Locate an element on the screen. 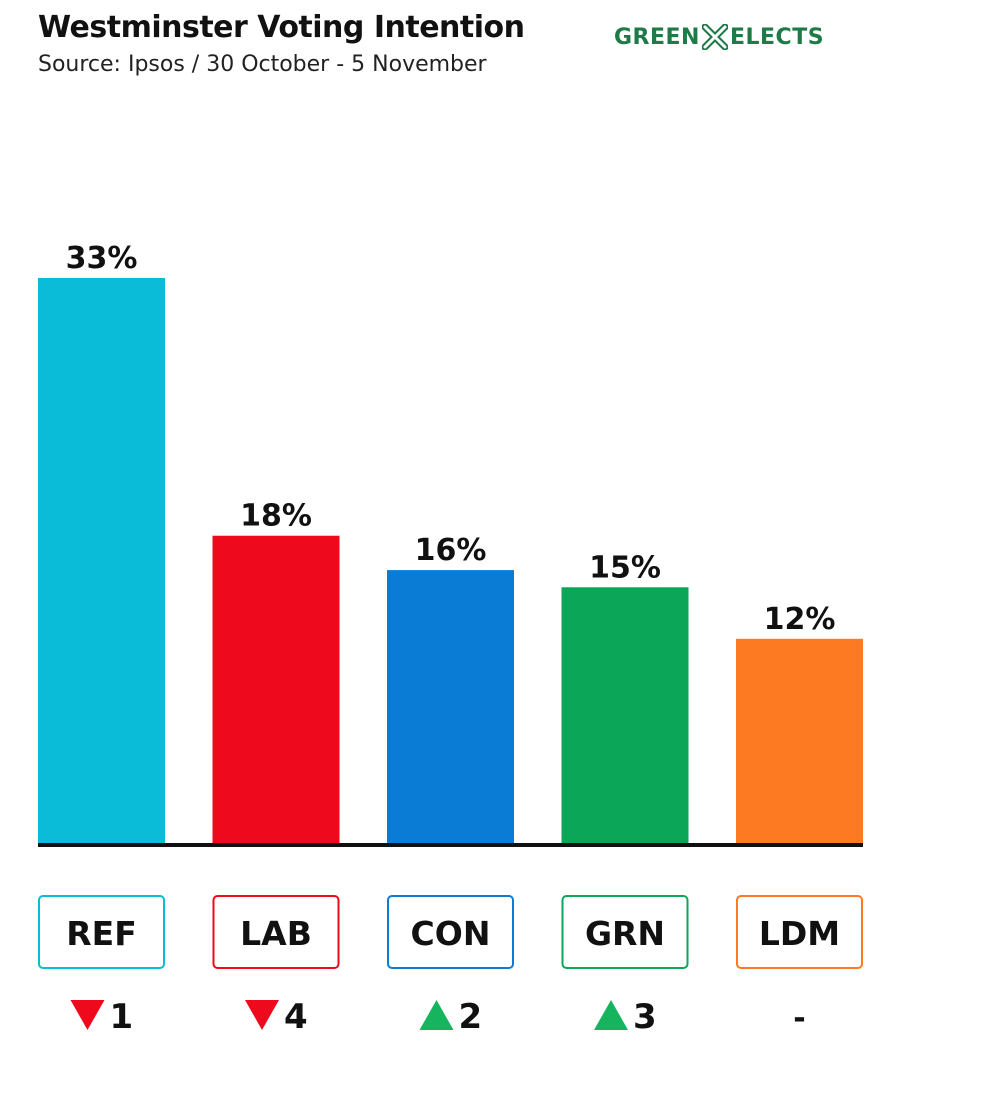  party-box-ldm is located at coordinates (799, 932).